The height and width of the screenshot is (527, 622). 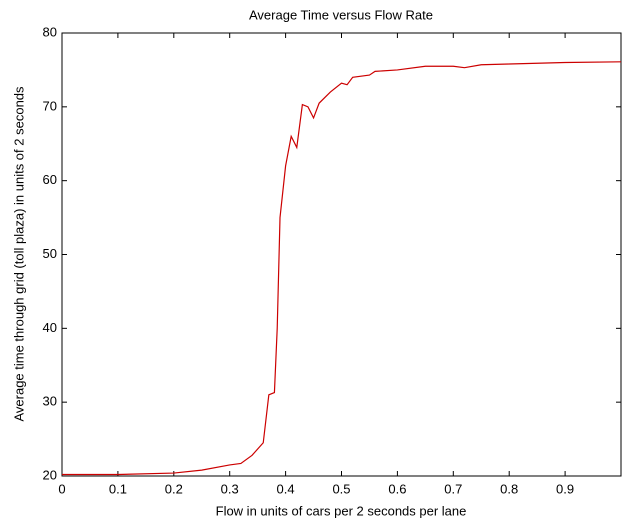 I want to click on y-tick-label: 60, so click(x=50, y=179).